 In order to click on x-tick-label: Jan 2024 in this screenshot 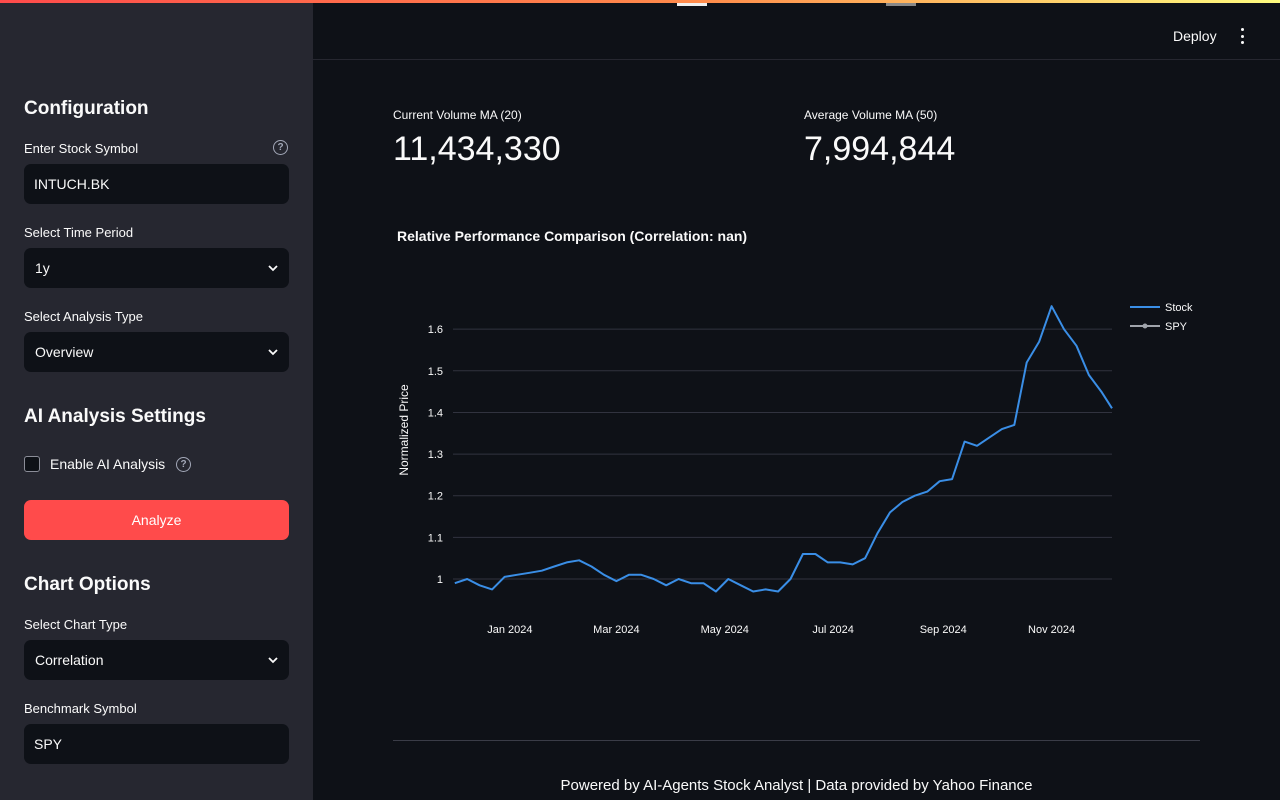, I will do `click(509, 630)`.